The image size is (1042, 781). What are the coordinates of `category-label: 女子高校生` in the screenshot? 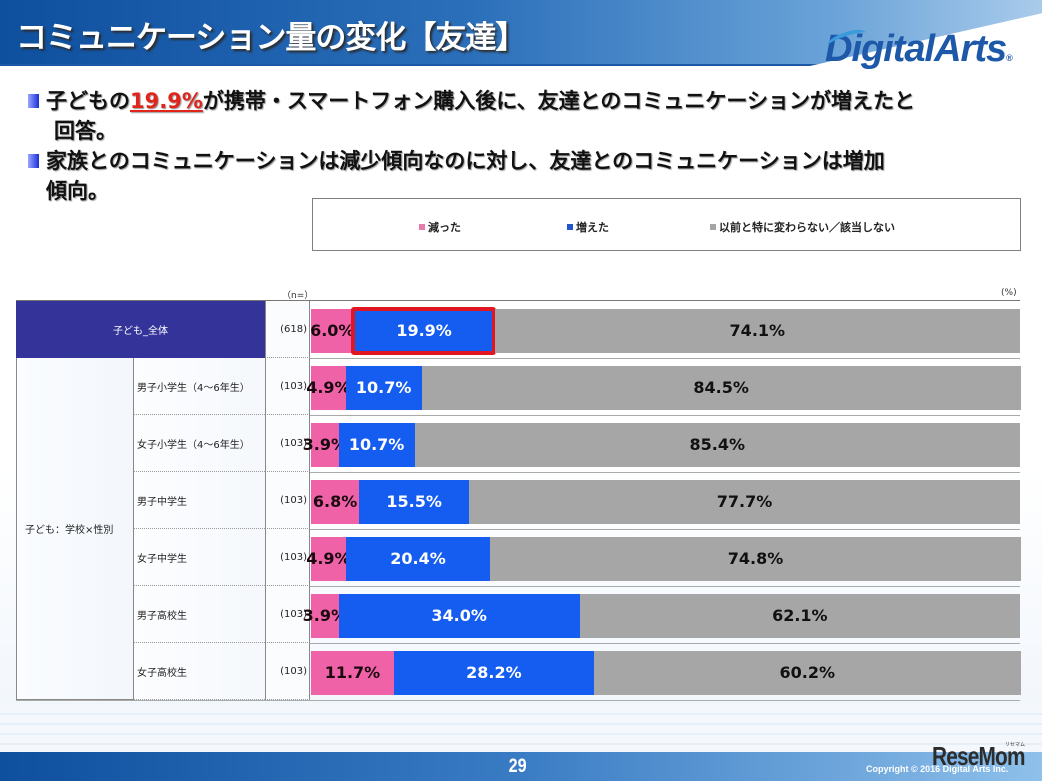 It's located at (199, 671).